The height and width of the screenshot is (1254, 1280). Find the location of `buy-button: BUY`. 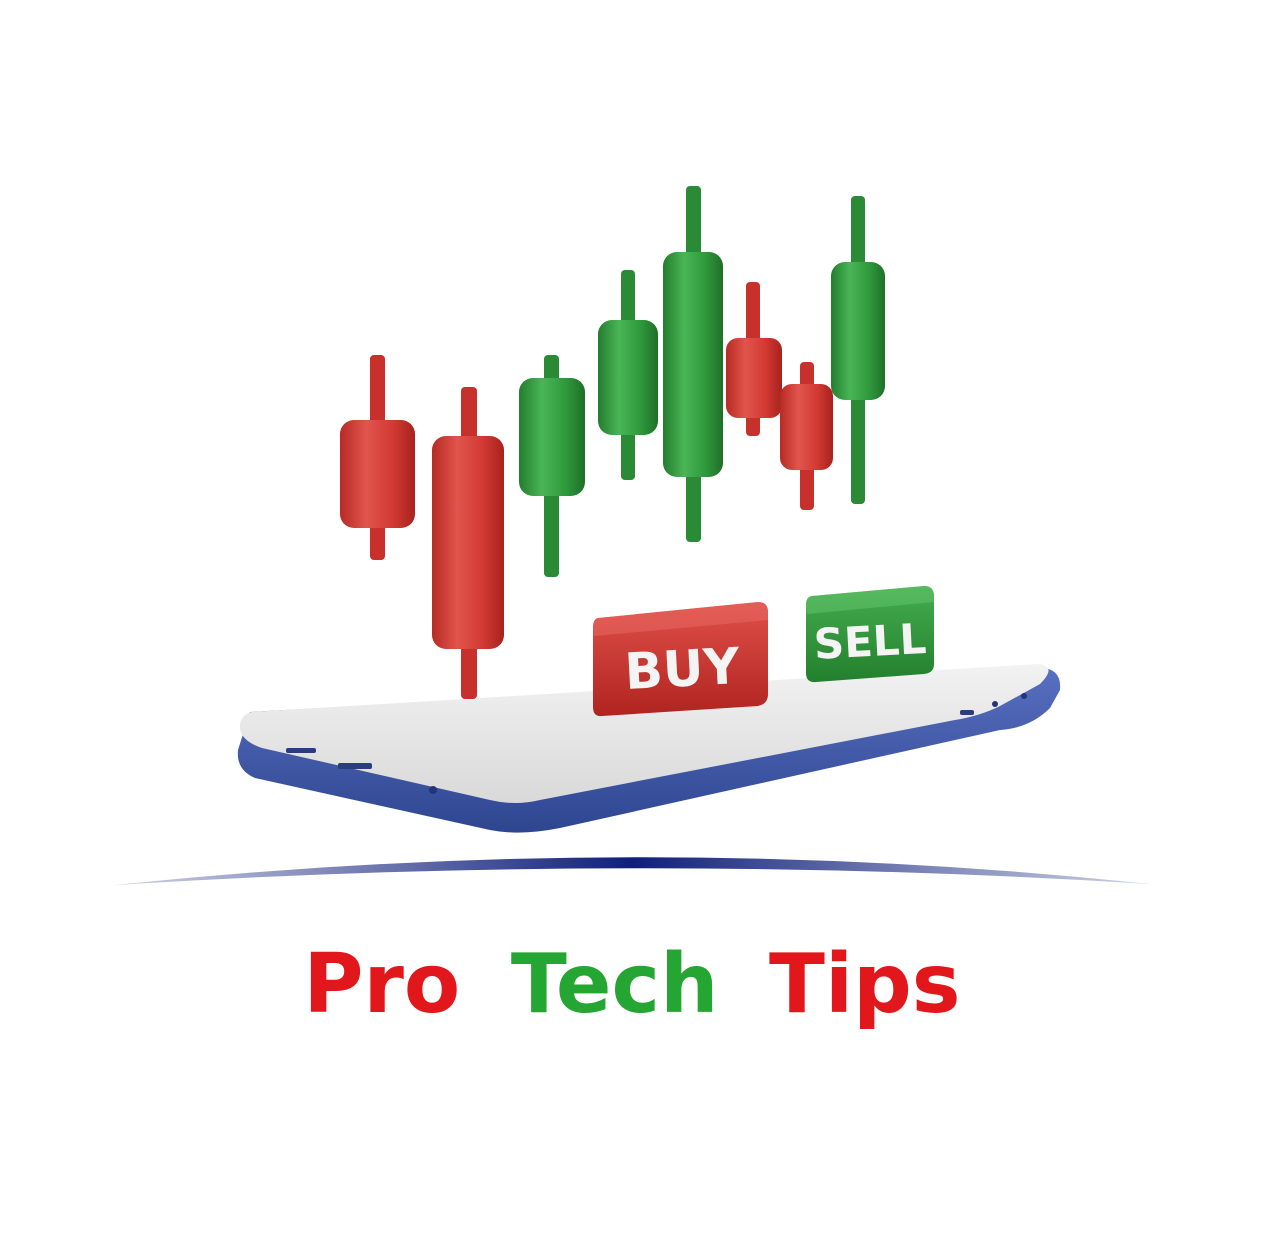

buy-button: BUY is located at coordinates (680, 659).